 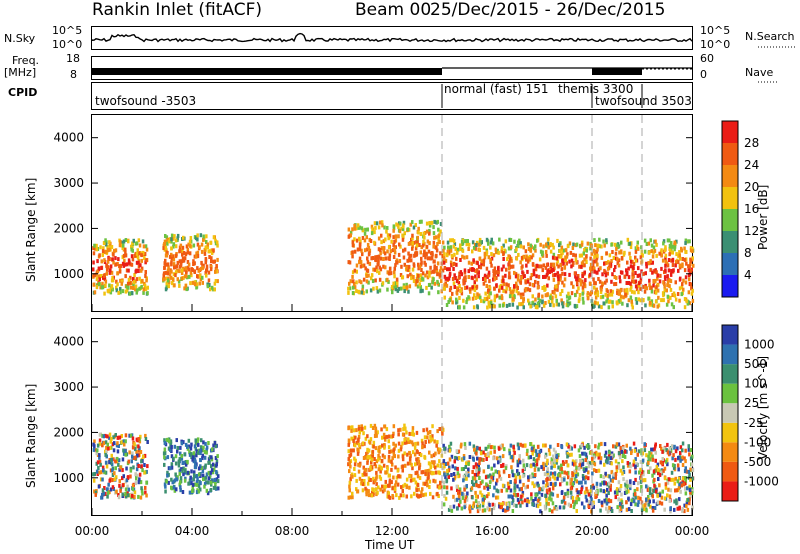 What do you see at coordinates (751, 143) in the screenshot?
I see `colorbar-tick-0-6: 28` at bounding box center [751, 143].